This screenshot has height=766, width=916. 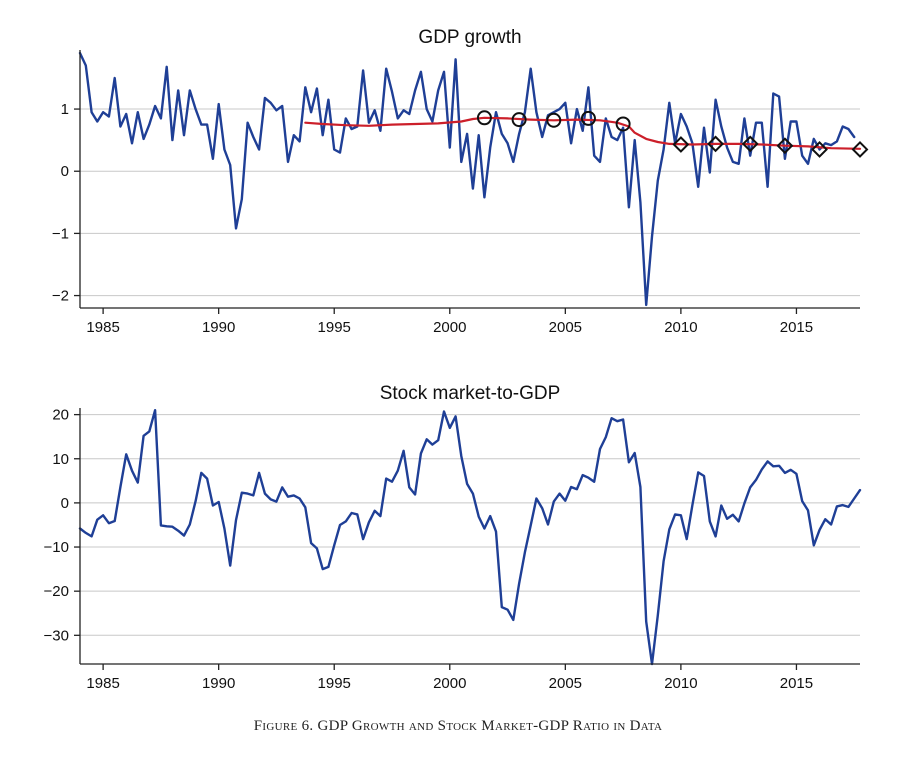 I want to click on stock-market-x-tick-label: 2010, so click(x=680, y=683).